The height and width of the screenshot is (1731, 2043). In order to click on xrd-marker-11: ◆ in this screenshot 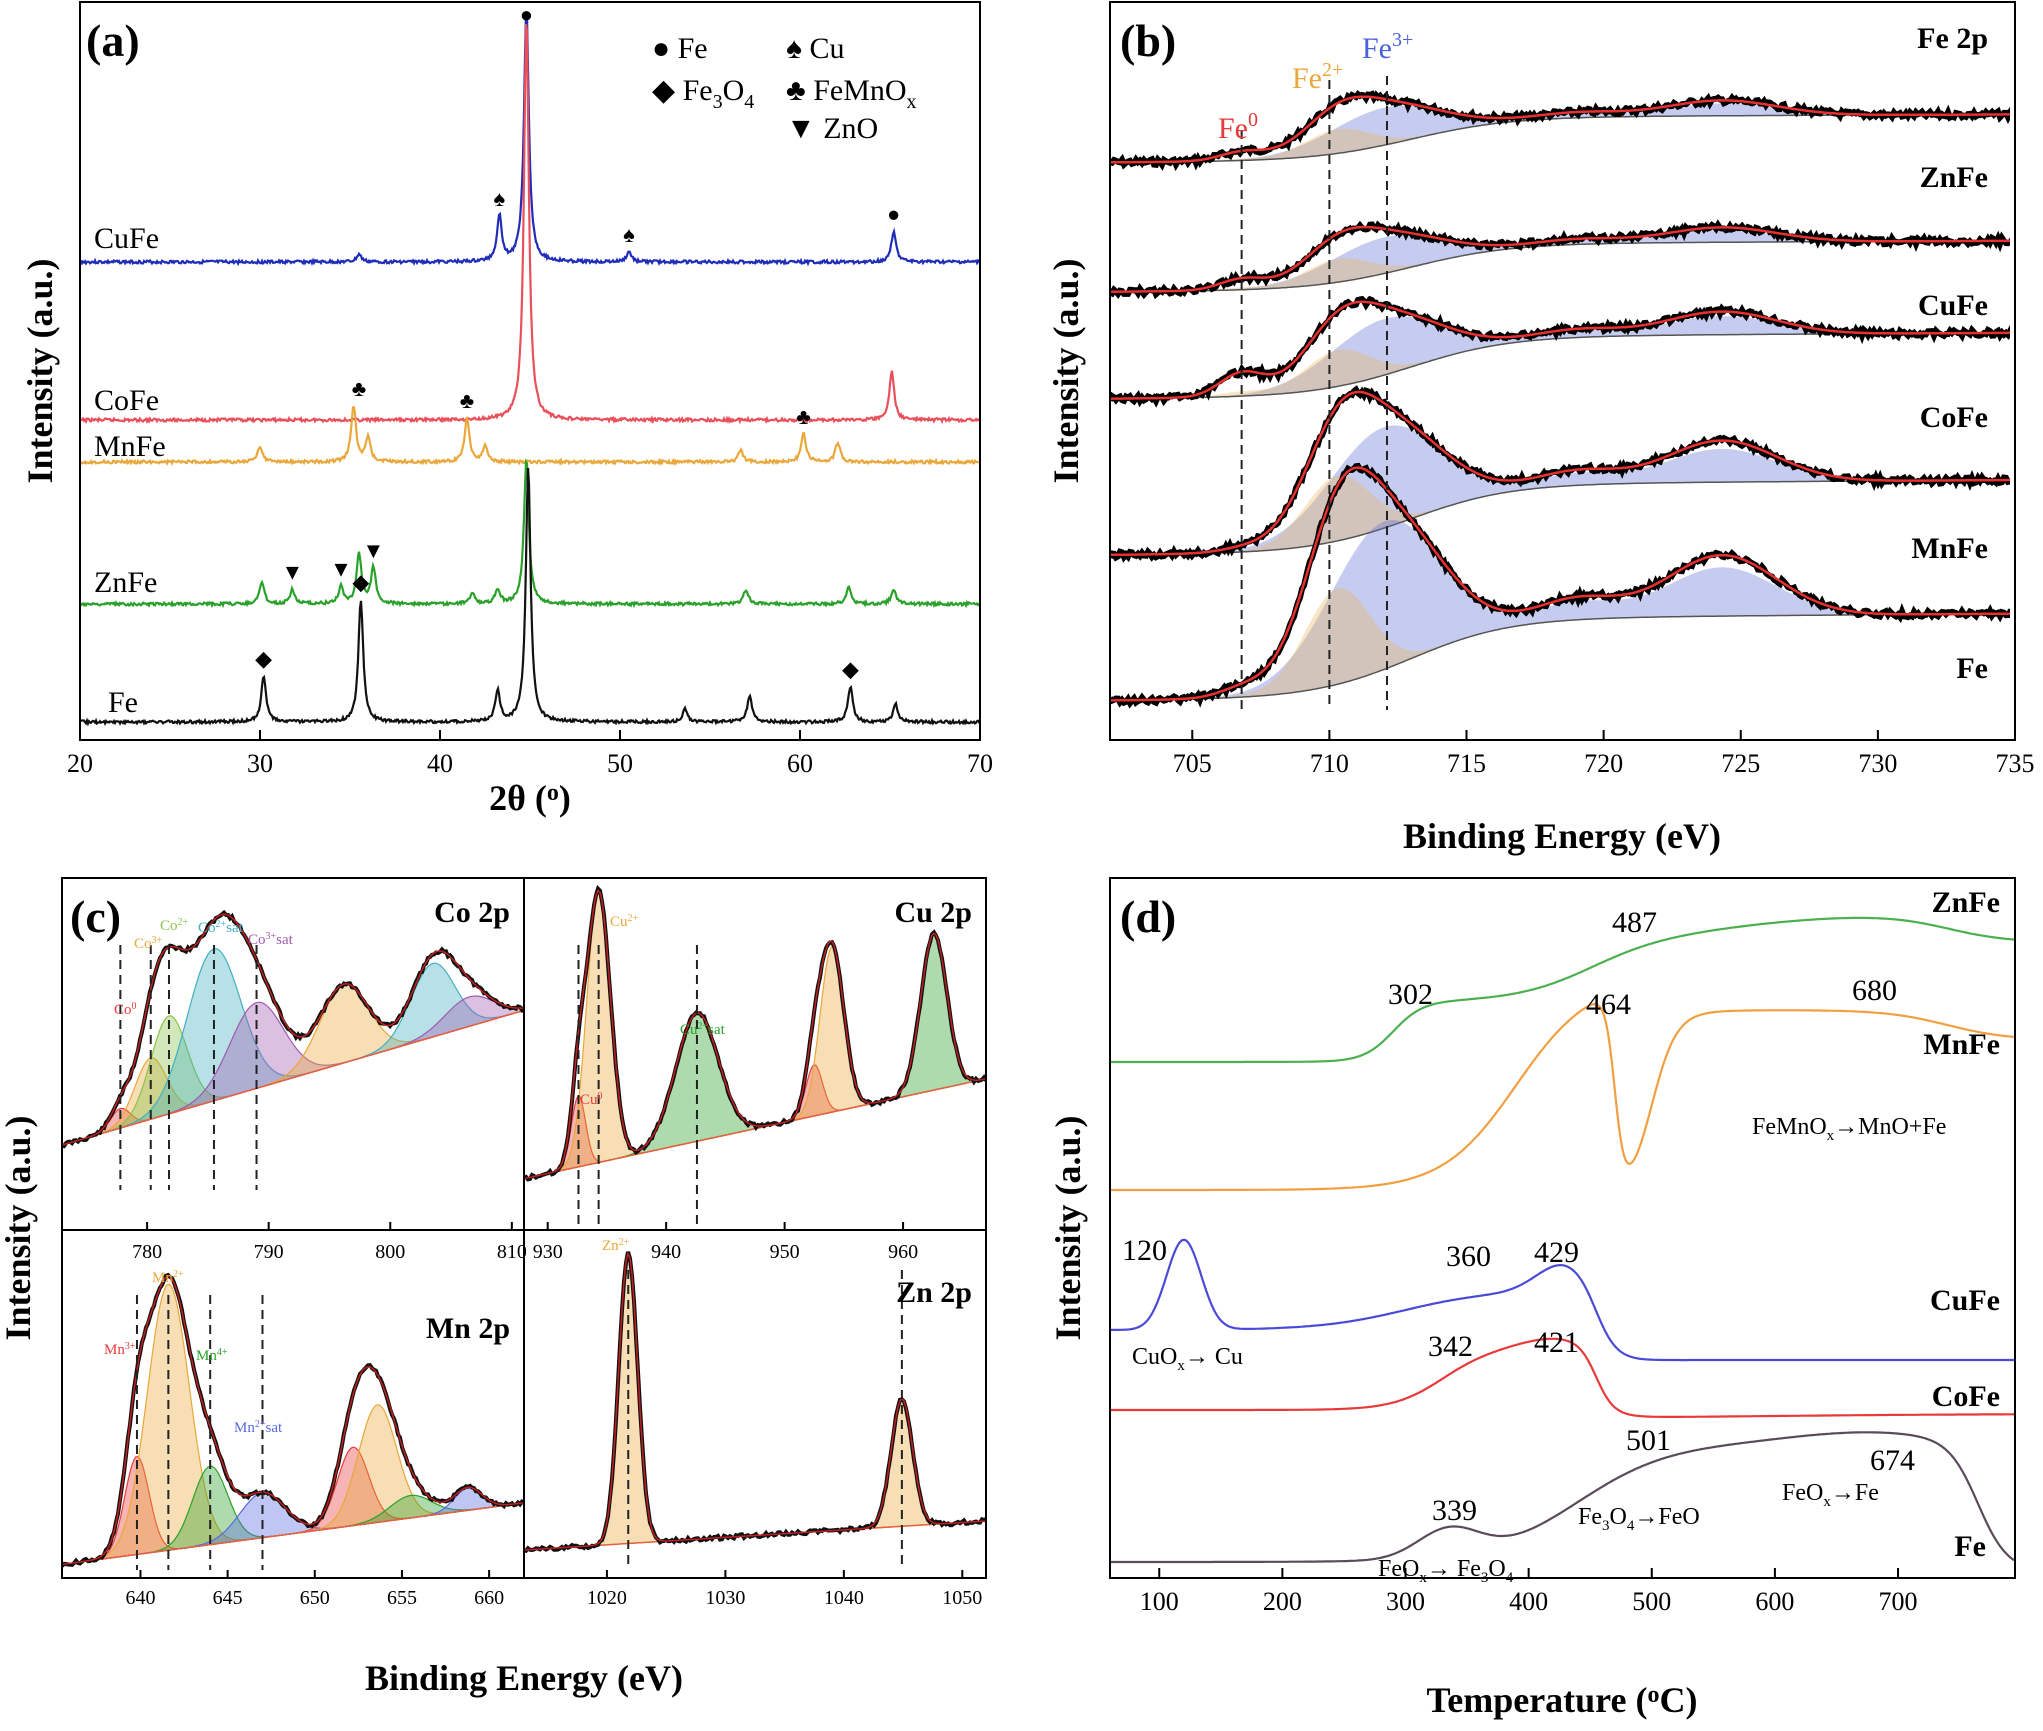, I will do `click(360, 582)`.